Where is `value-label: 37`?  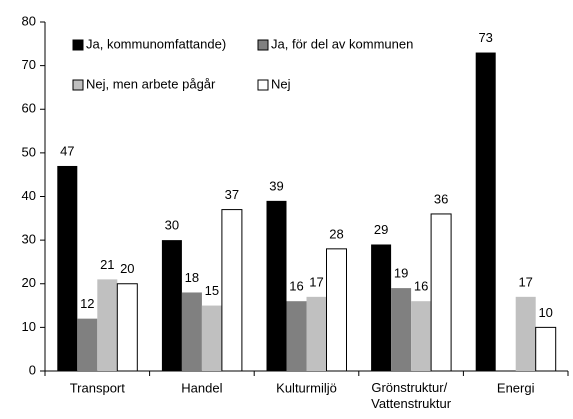 value-label: 37 is located at coordinates (232, 194).